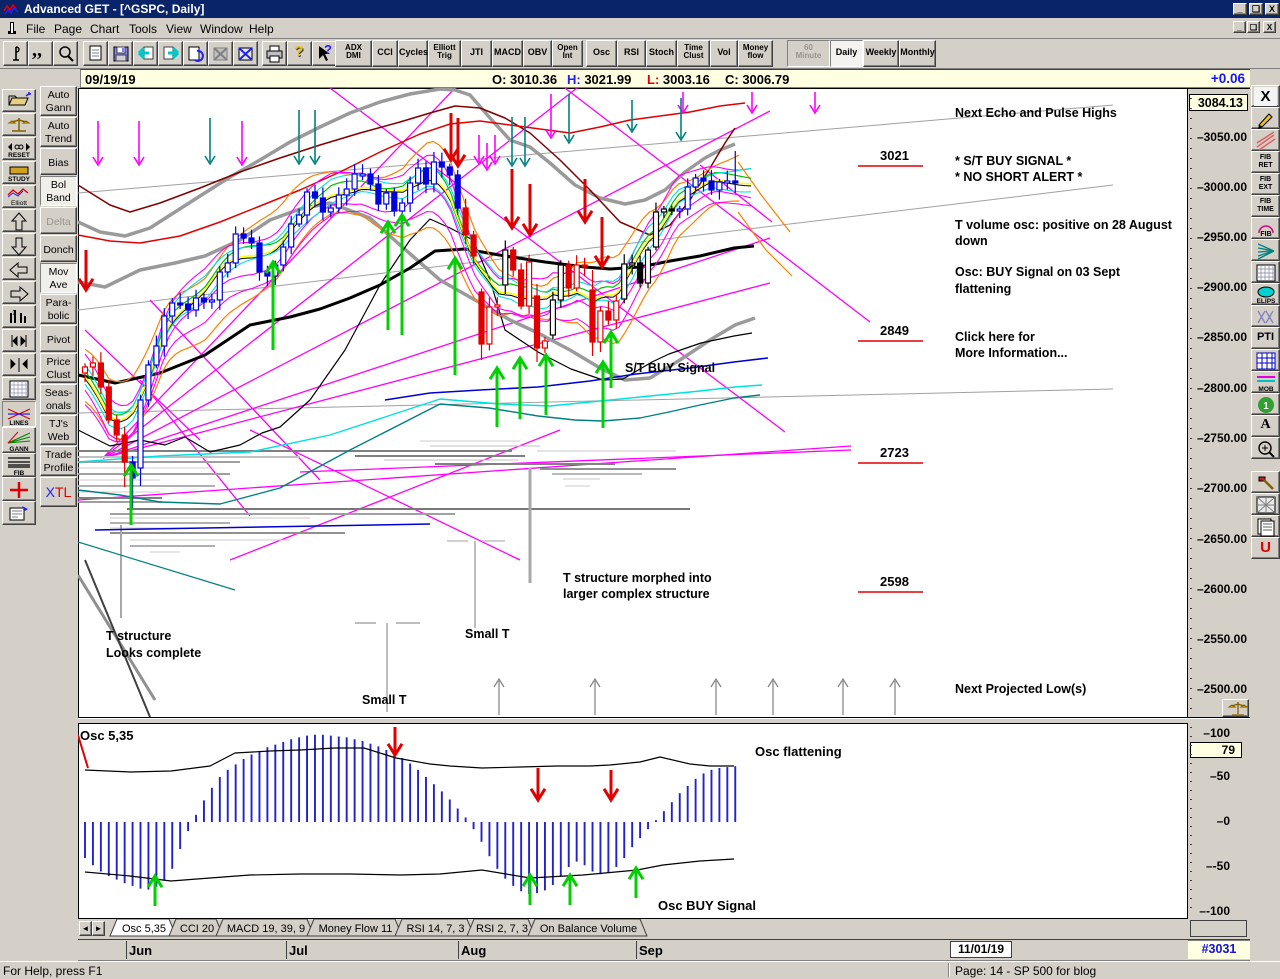 The image size is (1280, 979). What do you see at coordinates (266, 929) in the screenshot?
I see `svg-text: MACD 19, 39, 9` at bounding box center [266, 929].